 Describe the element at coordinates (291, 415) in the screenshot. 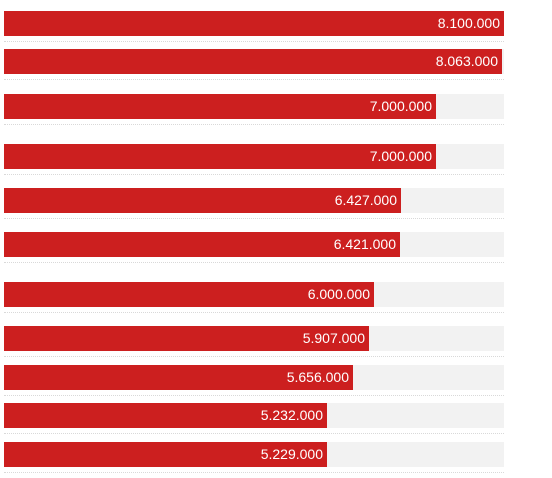

I see `bar-value-label: 5.232.000` at that location.